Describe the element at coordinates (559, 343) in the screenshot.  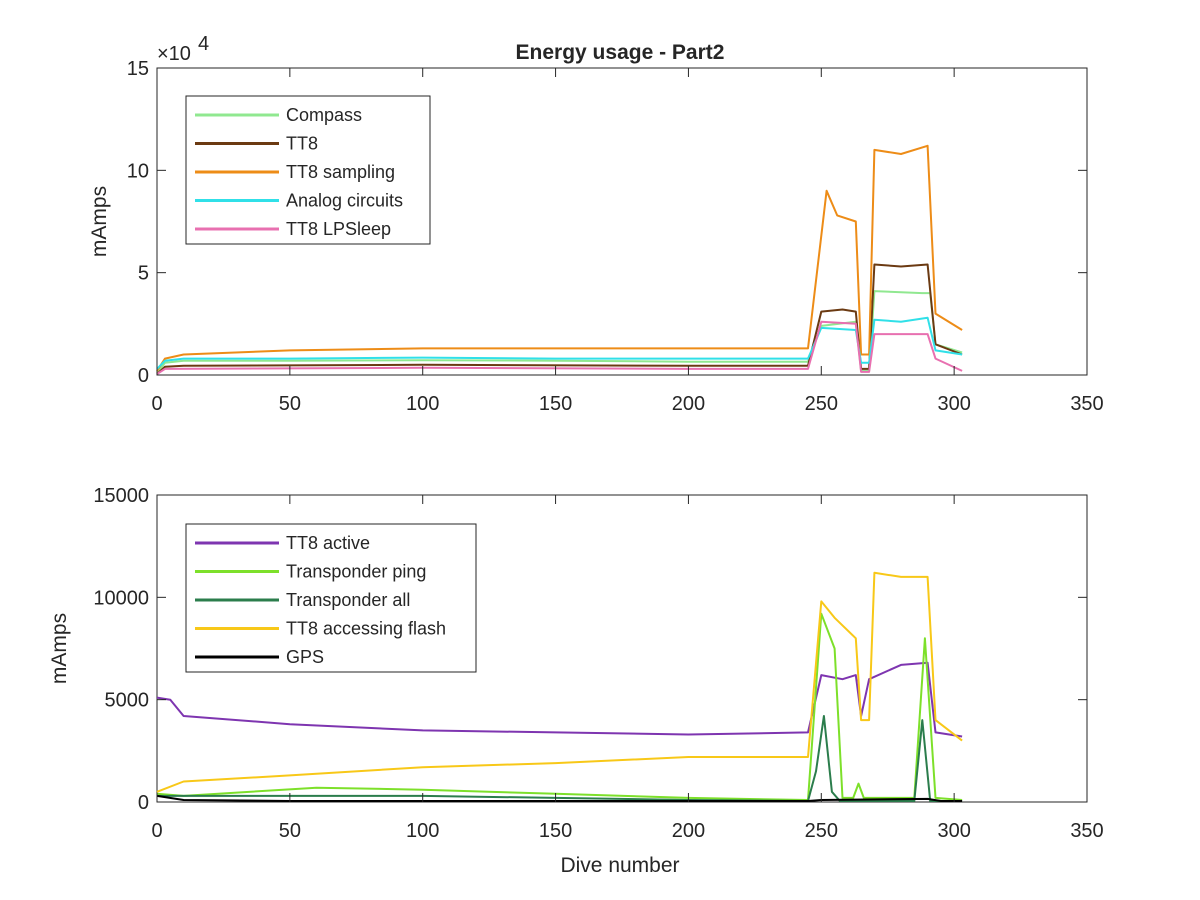
I see `series-line-analog-circuits` at that location.